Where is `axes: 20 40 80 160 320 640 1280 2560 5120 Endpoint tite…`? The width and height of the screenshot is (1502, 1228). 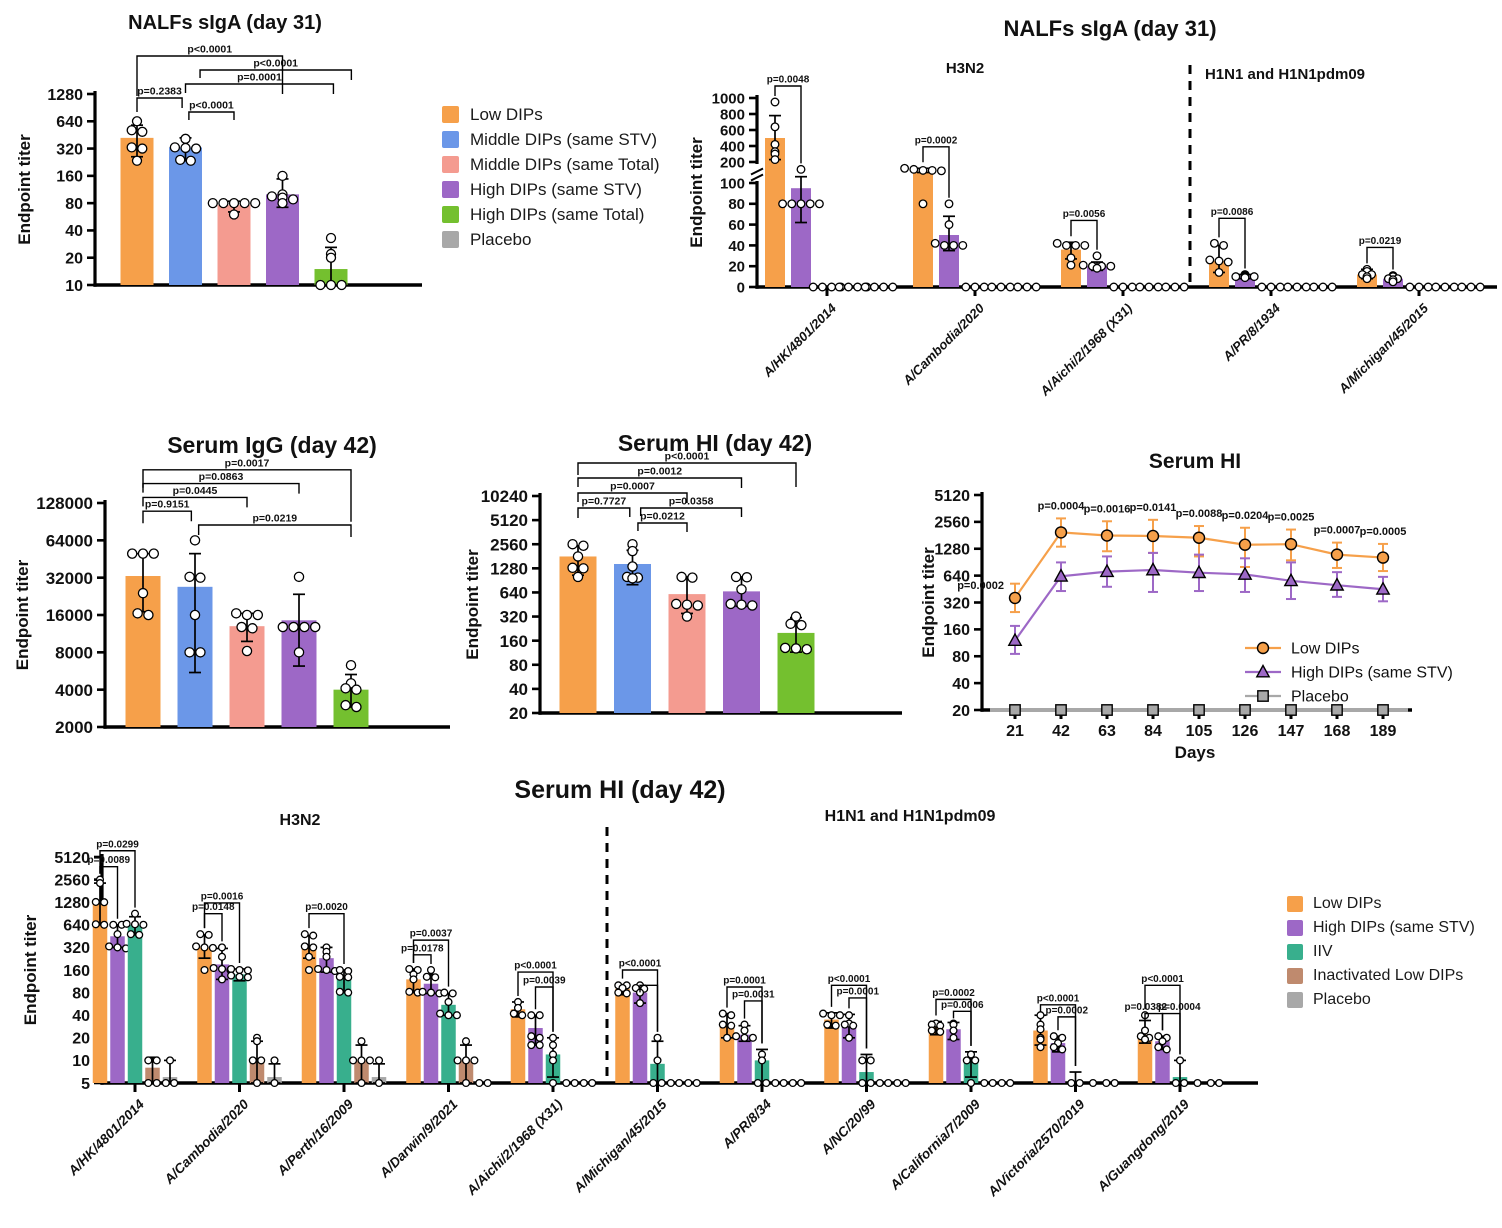 axes: 20 40 80 160 320 640 1280 2560 5120 Endpoint tite… is located at coordinates (1165, 604).